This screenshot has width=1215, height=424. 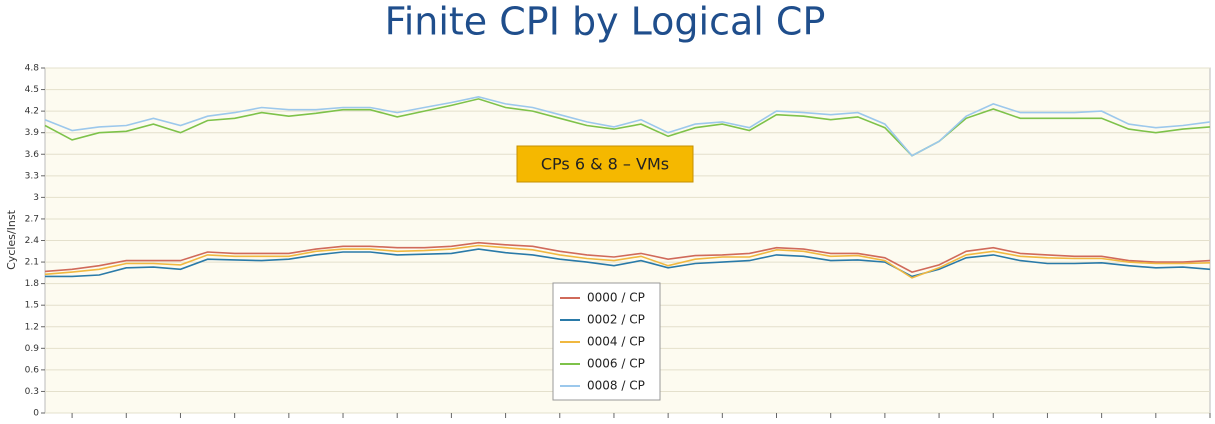 What do you see at coordinates (32, 263) in the screenshot?
I see `y-tick-label: 2.1` at bounding box center [32, 263].